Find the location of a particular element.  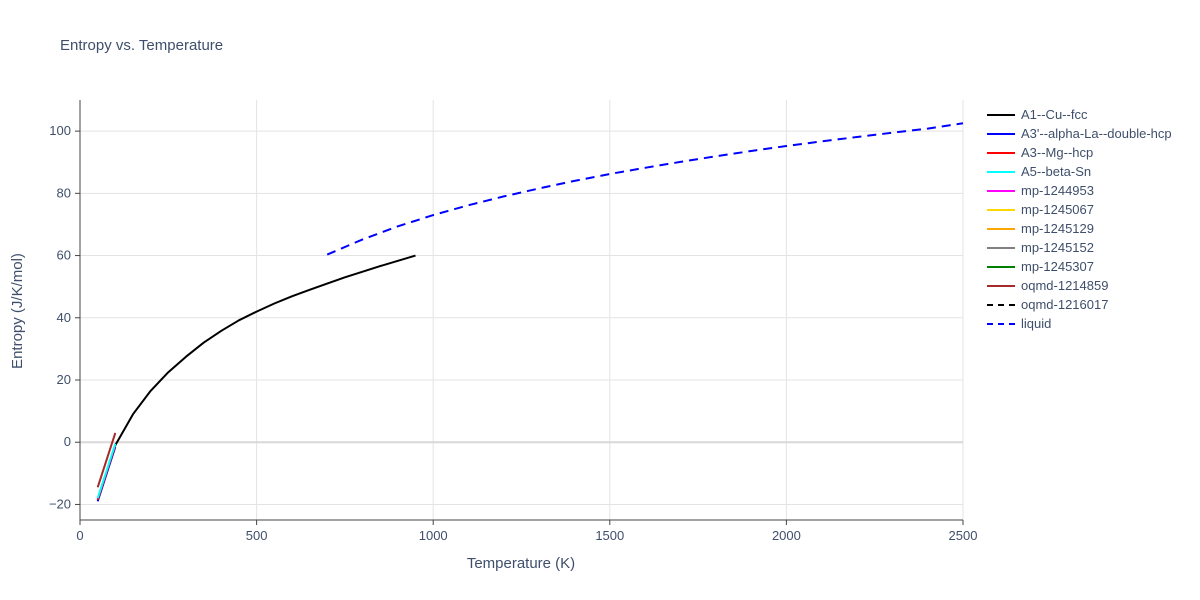

x-tick-label: 0 is located at coordinates (79, 535).